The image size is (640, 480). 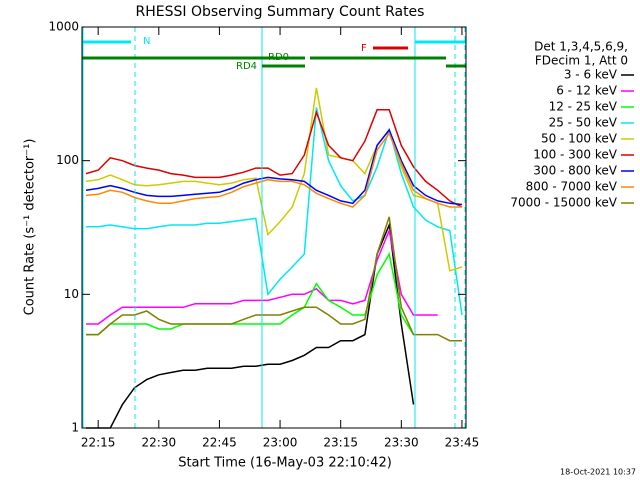 What do you see at coordinates (462, 443) in the screenshot?
I see `x-tick-label: 23:45` at bounding box center [462, 443].